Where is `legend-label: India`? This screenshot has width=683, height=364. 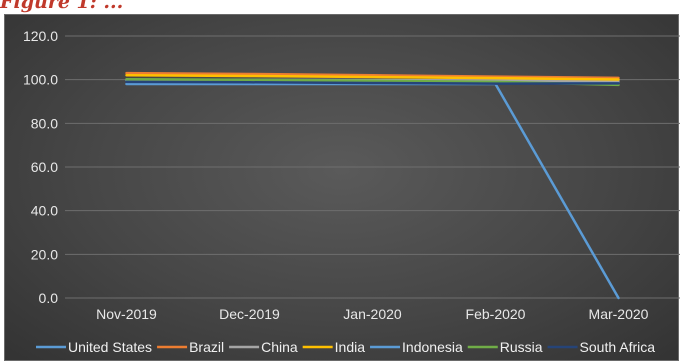
legend-label: India is located at coordinates (350, 347).